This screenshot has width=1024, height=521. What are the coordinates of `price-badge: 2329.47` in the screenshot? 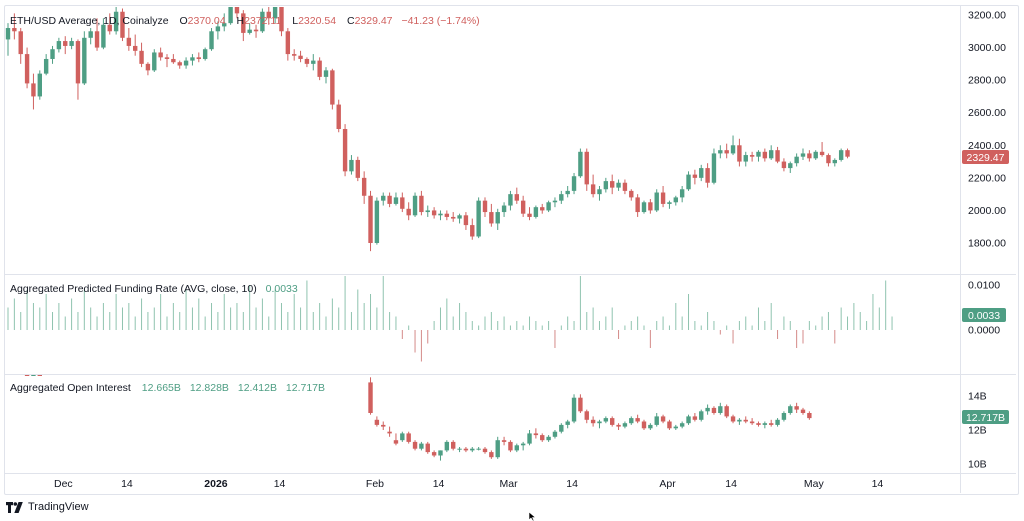 It's located at (985, 157).